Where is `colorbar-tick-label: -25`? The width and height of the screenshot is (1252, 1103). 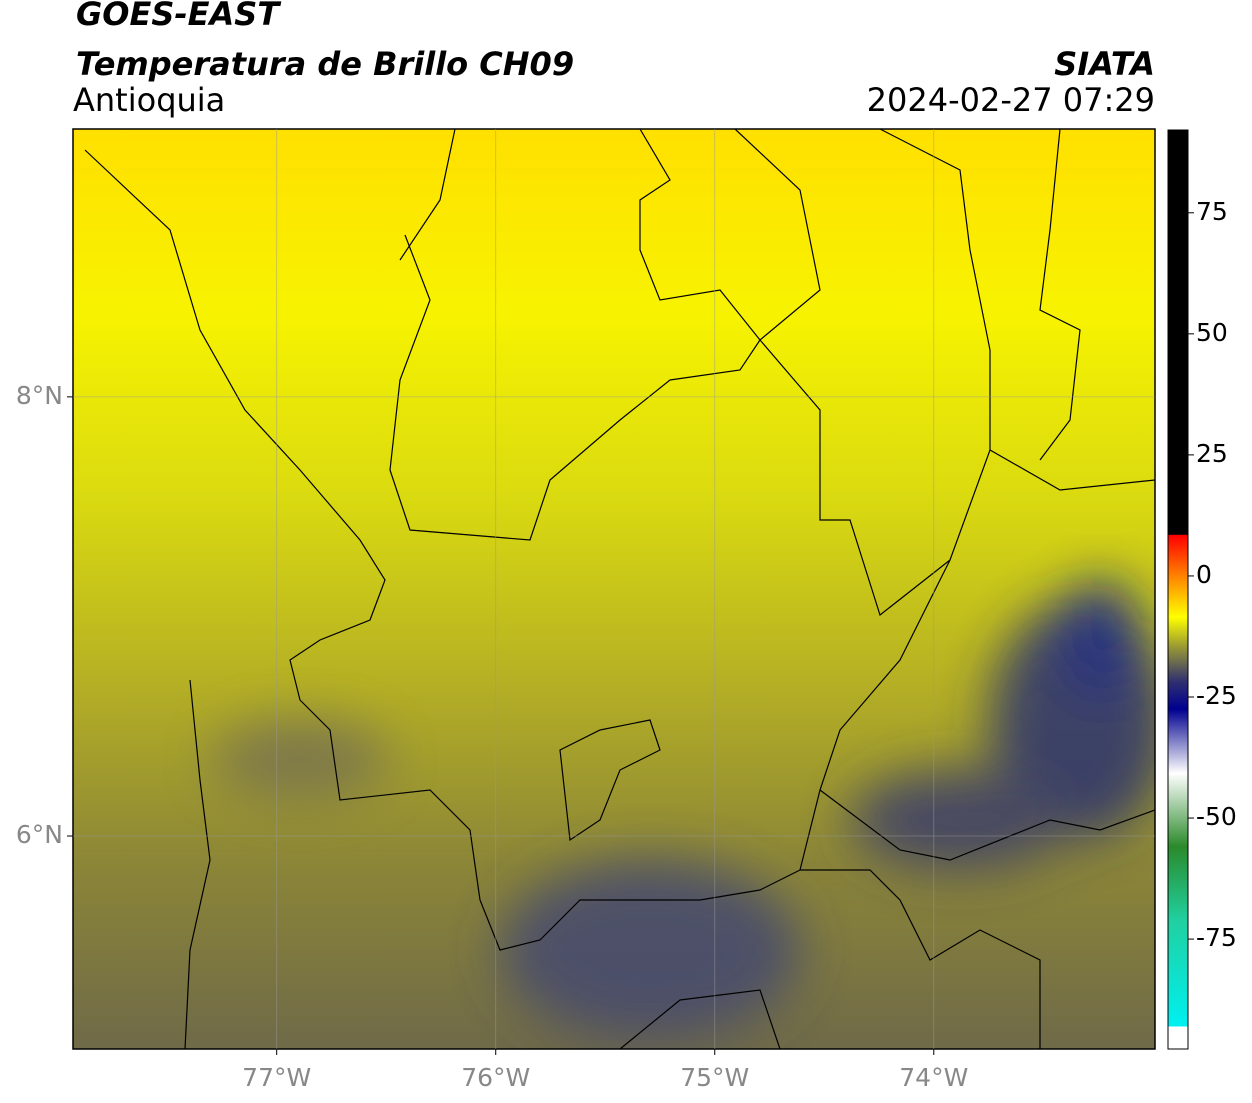 colorbar-tick-label: -25 is located at coordinates (1216, 695).